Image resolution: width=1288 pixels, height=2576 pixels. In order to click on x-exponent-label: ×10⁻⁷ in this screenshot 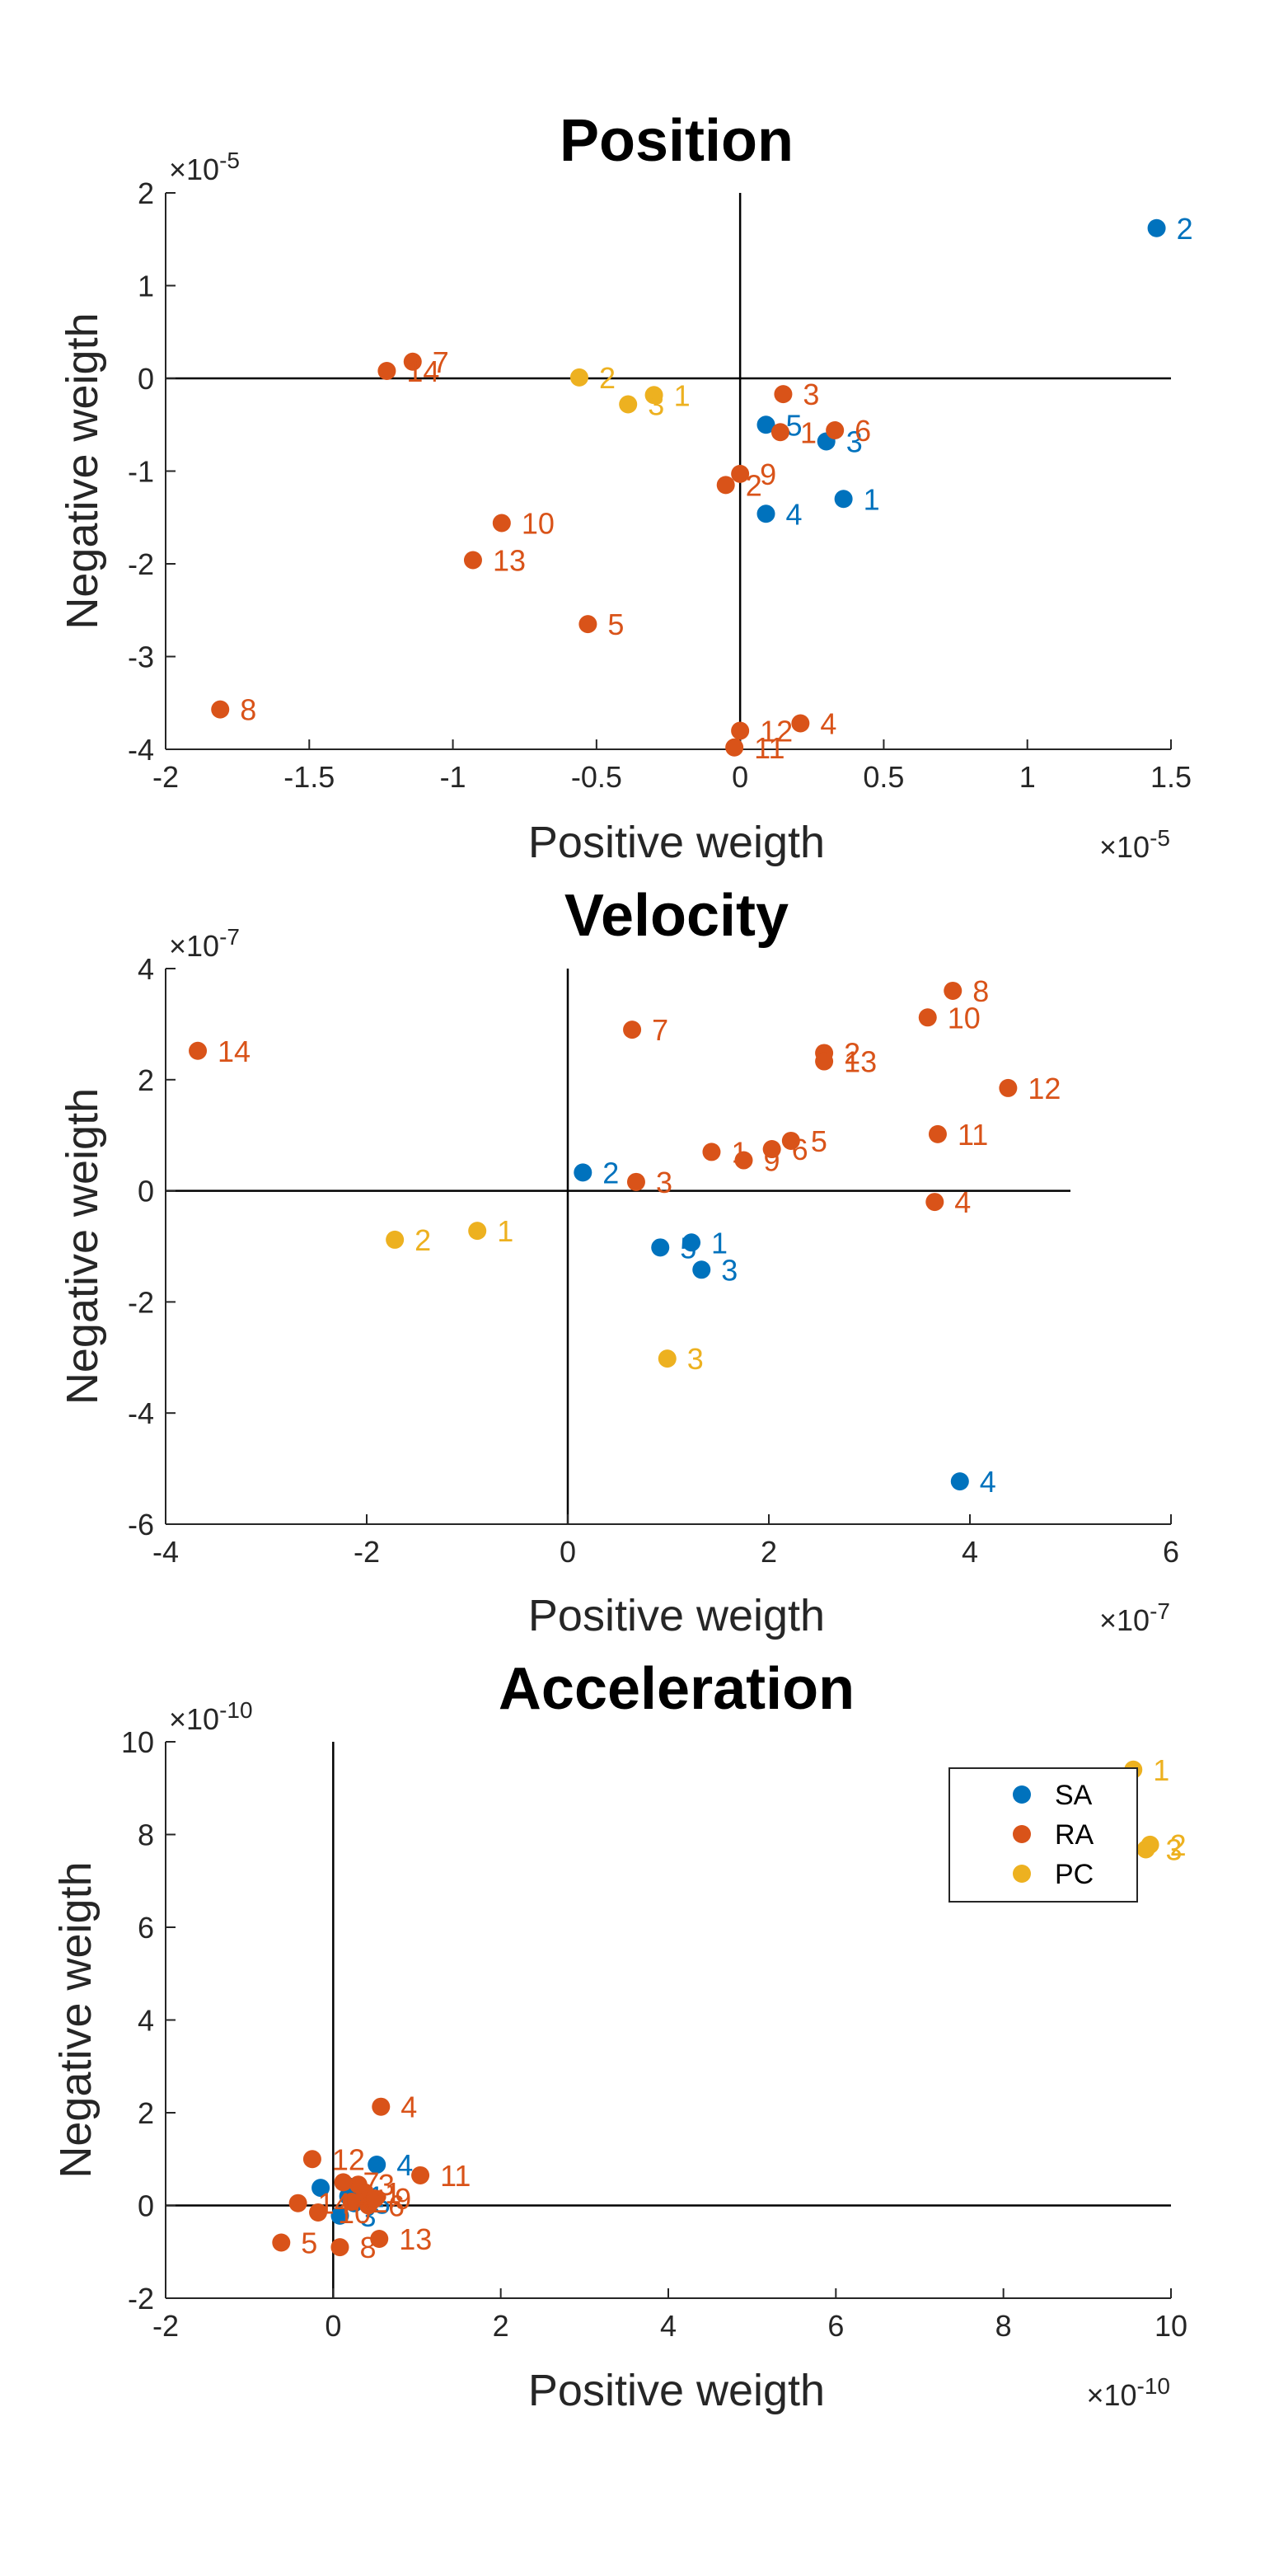, I will do `click(1134, 1618)`.